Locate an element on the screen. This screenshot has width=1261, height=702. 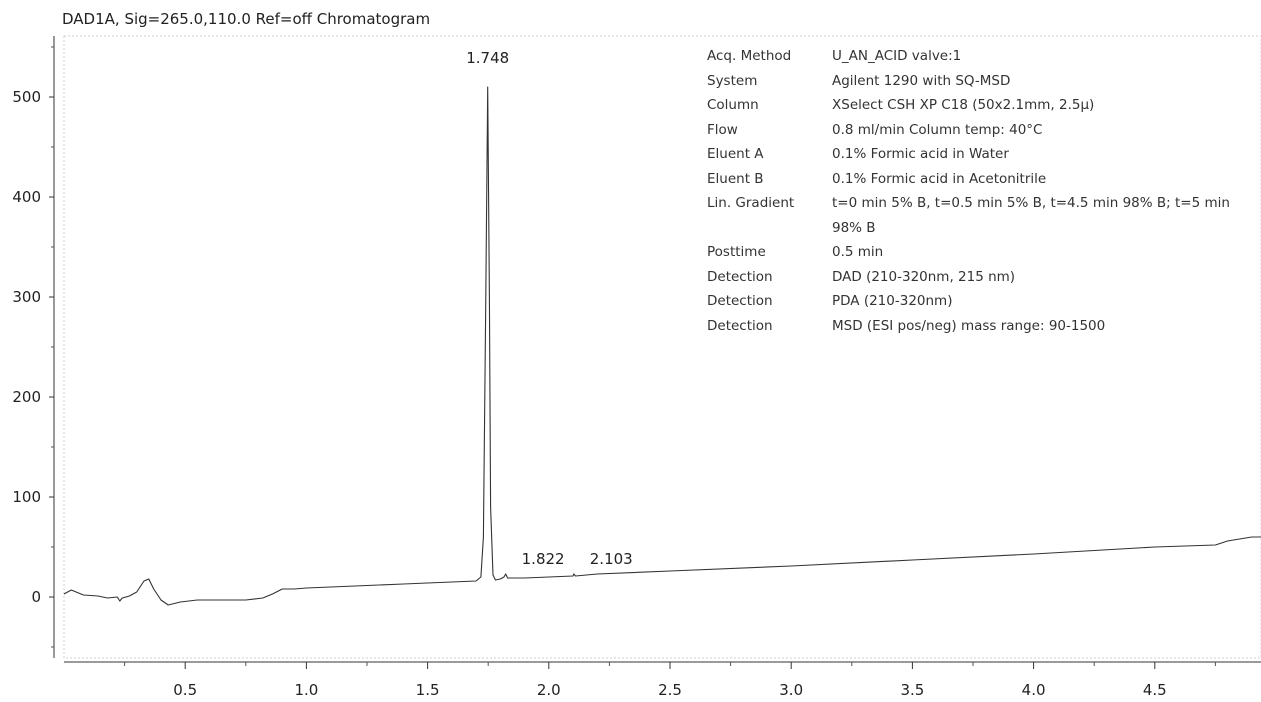
peak-labels: 1.748 1.822 2.103 is located at coordinates (549, 308).